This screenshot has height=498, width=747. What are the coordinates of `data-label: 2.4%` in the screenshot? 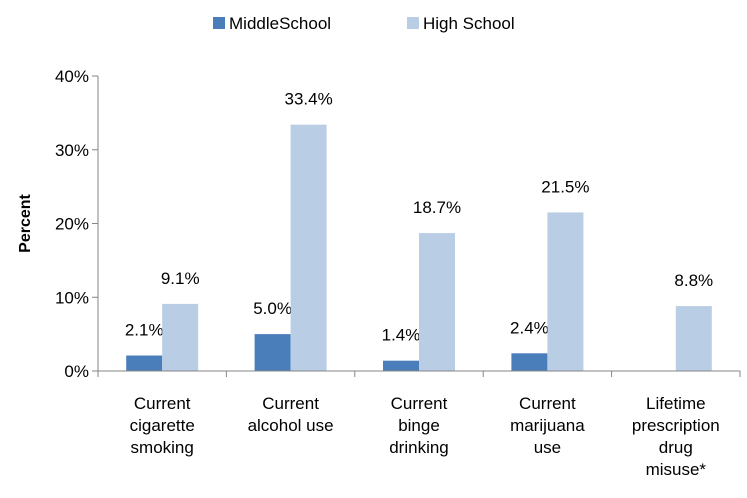 It's located at (529, 327).